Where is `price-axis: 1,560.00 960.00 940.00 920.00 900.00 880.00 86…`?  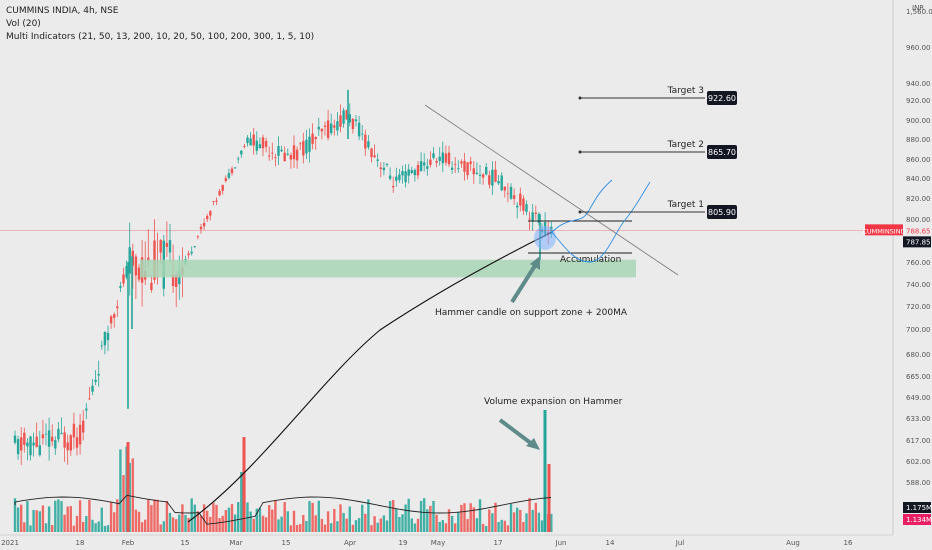 price-axis: 1,560.00 960.00 940.00 920.00 900.00 880.00 86… is located at coordinates (897, 267).